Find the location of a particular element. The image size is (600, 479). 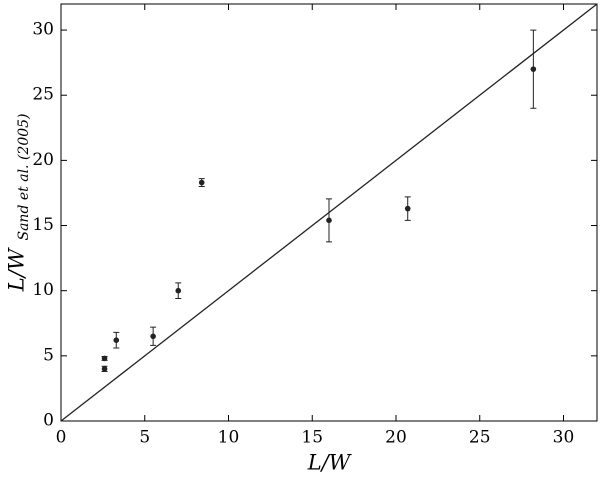

y-tick-label: 20 is located at coordinates (43, 160).